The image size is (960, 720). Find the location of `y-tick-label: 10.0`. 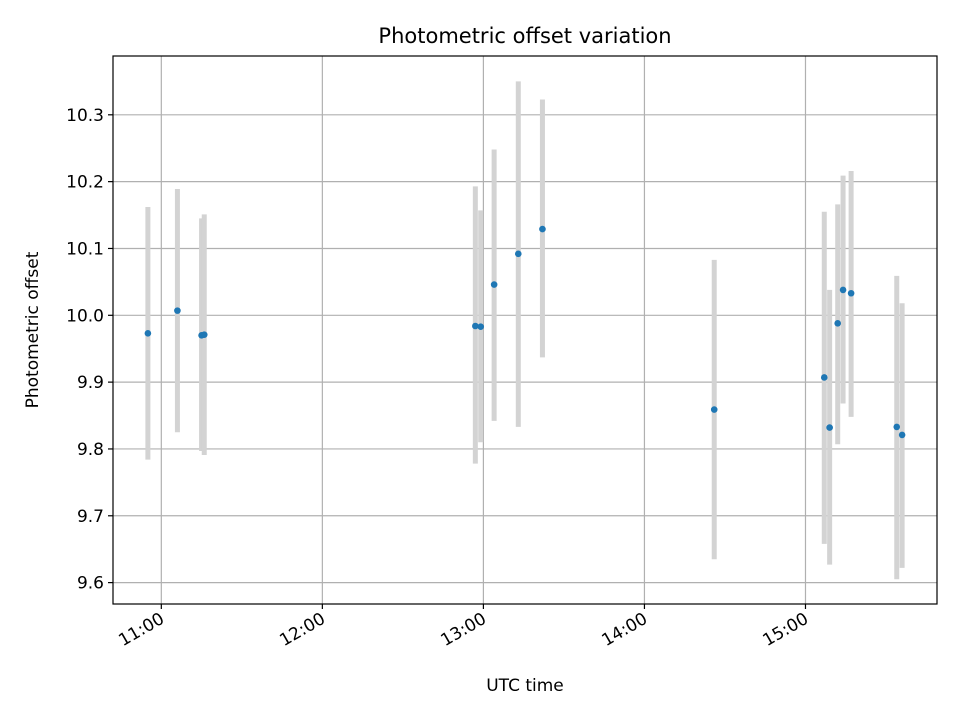

y-tick-label: 10.0 is located at coordinates (85, 316).